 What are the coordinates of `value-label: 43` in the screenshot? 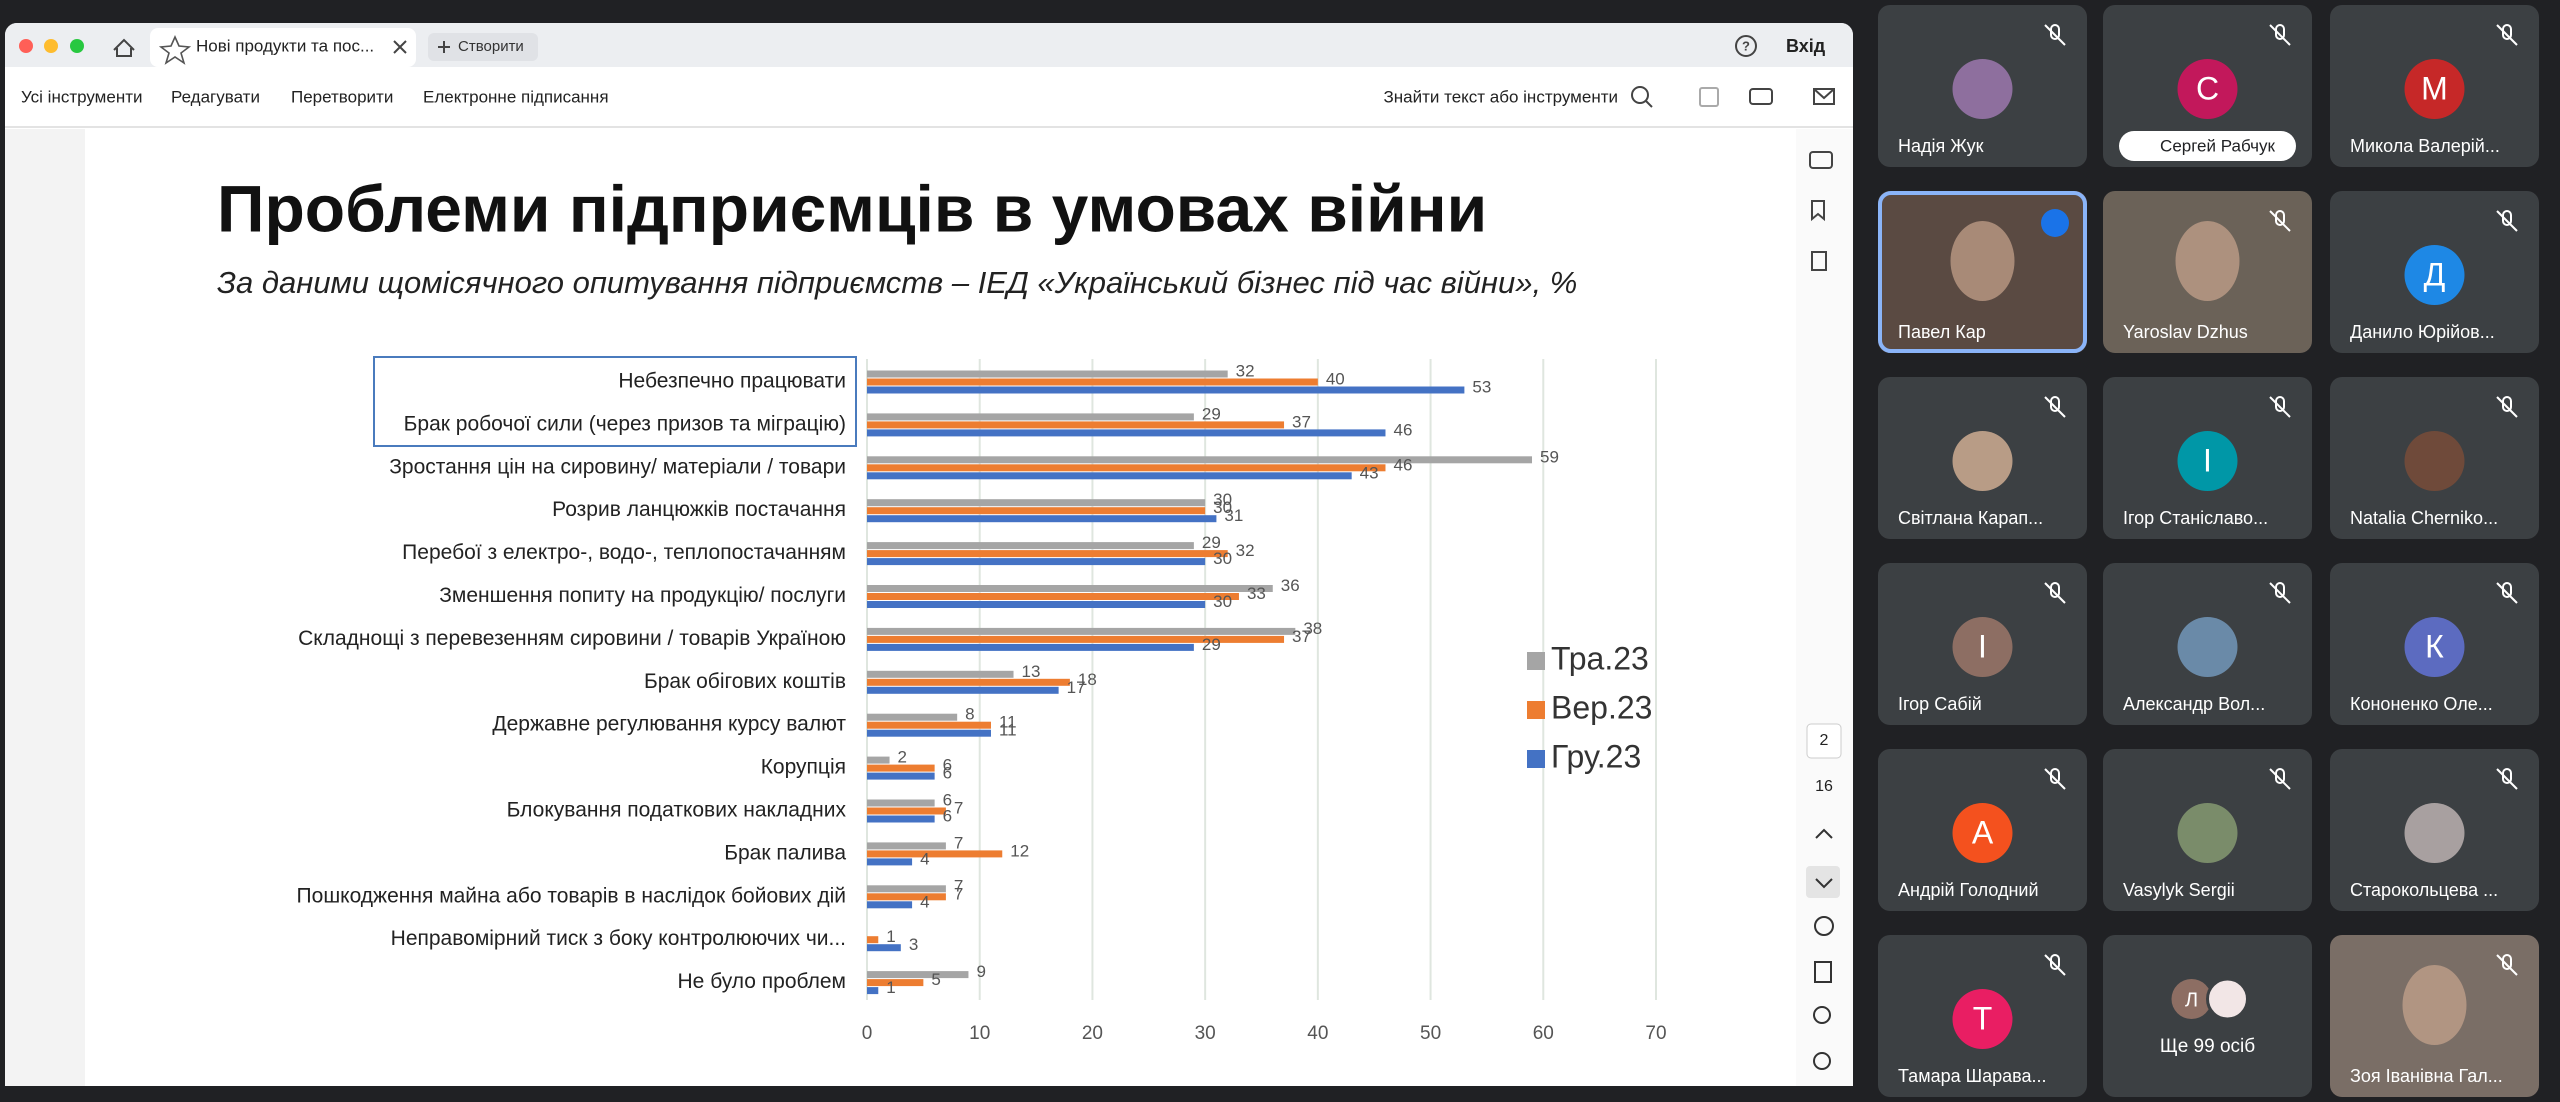 It's located at (1369, 472).